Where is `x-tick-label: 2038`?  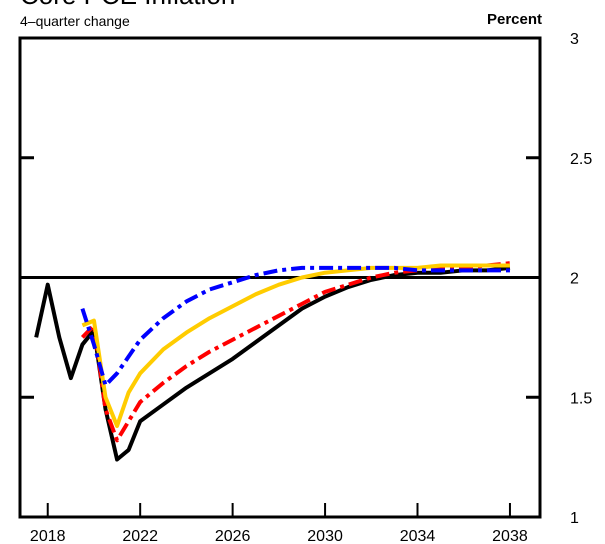
x-tick-label: 2038 is located at coordinates (510, 536).